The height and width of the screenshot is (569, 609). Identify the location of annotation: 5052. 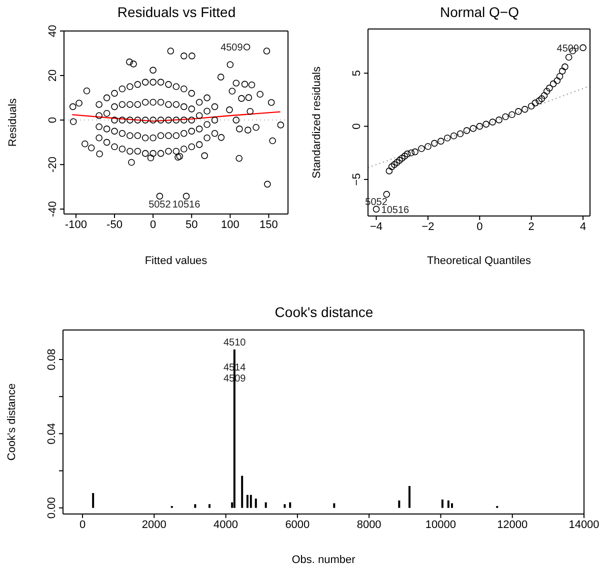
(160, 204).